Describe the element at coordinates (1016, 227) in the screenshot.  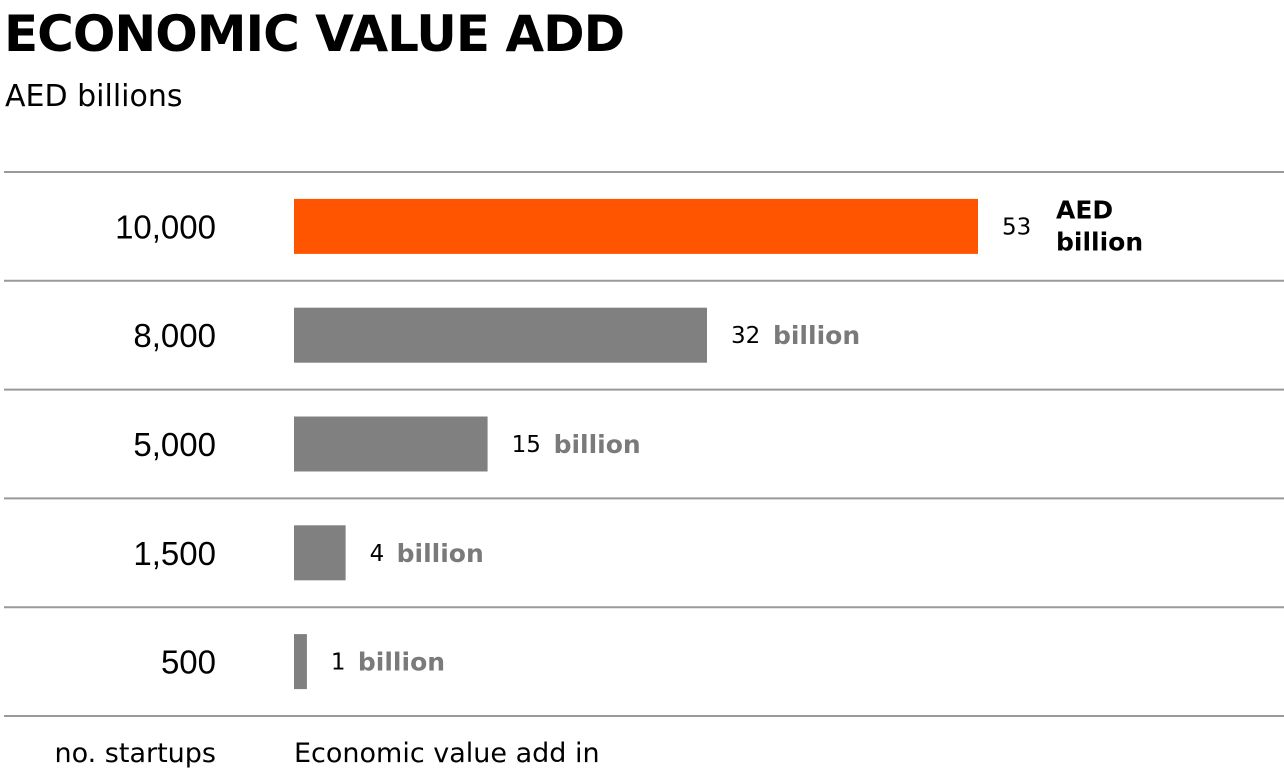
I see `value-number-label: 53` at that location.